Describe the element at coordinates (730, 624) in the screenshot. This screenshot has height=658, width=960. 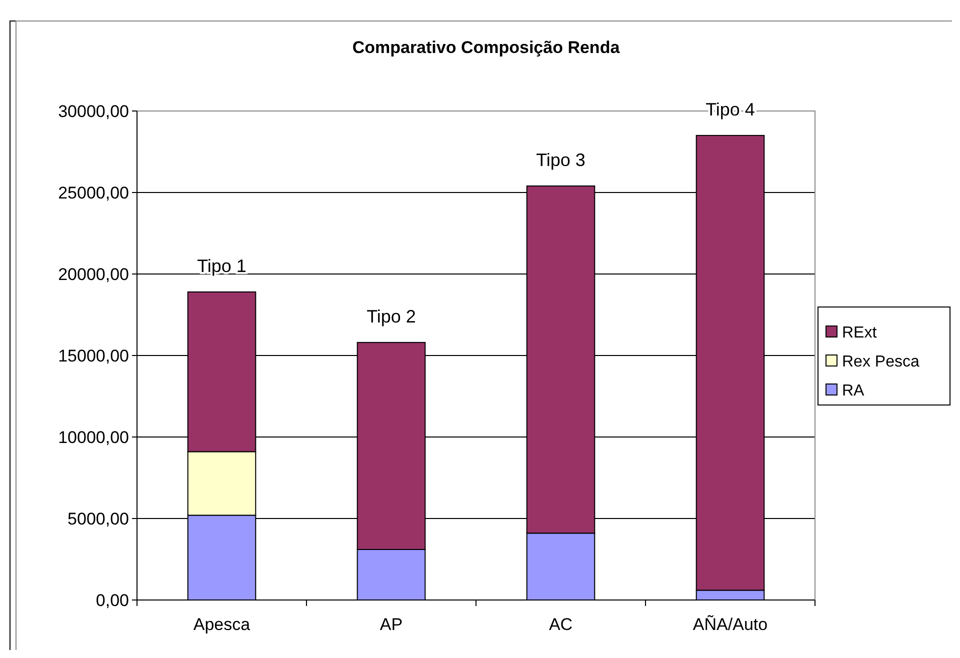
I see `x-tick-label: AÑA/Auto` at that location.